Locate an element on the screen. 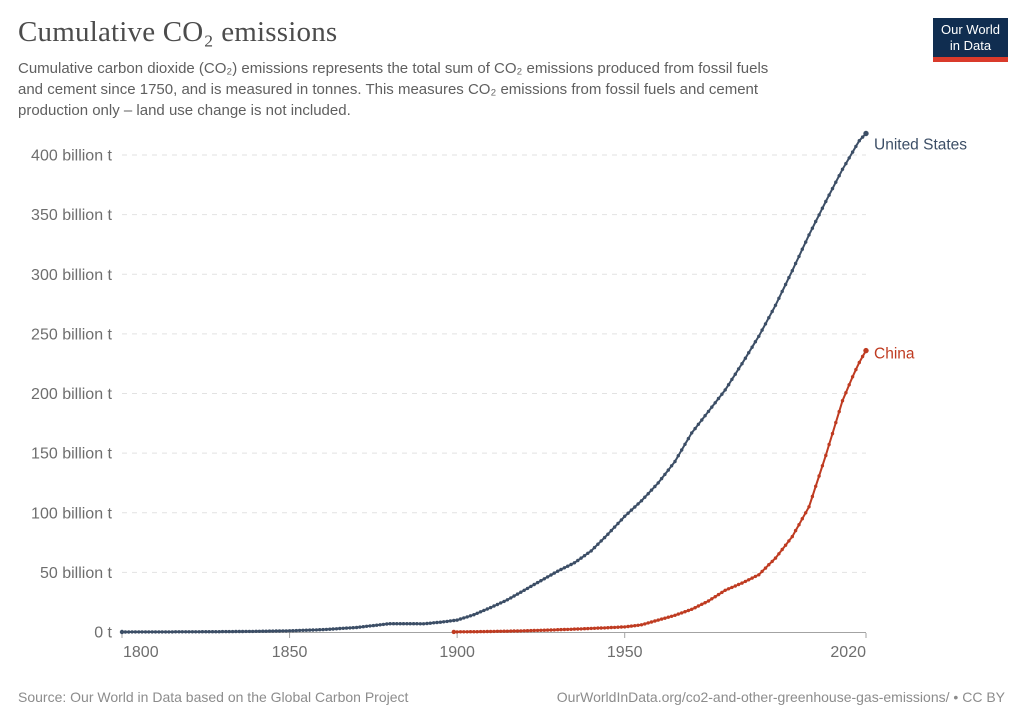 The image size is (1023, 722). owid-logo-line-2: in Data is located at coordinates (970, 45).